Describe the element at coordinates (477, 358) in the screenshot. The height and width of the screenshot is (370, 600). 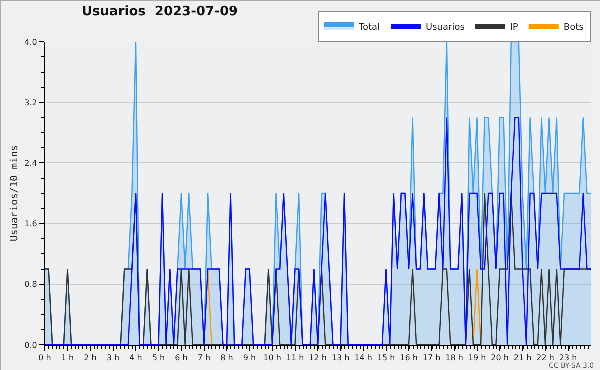
I see `x-tick-label: 19 h` at that location.